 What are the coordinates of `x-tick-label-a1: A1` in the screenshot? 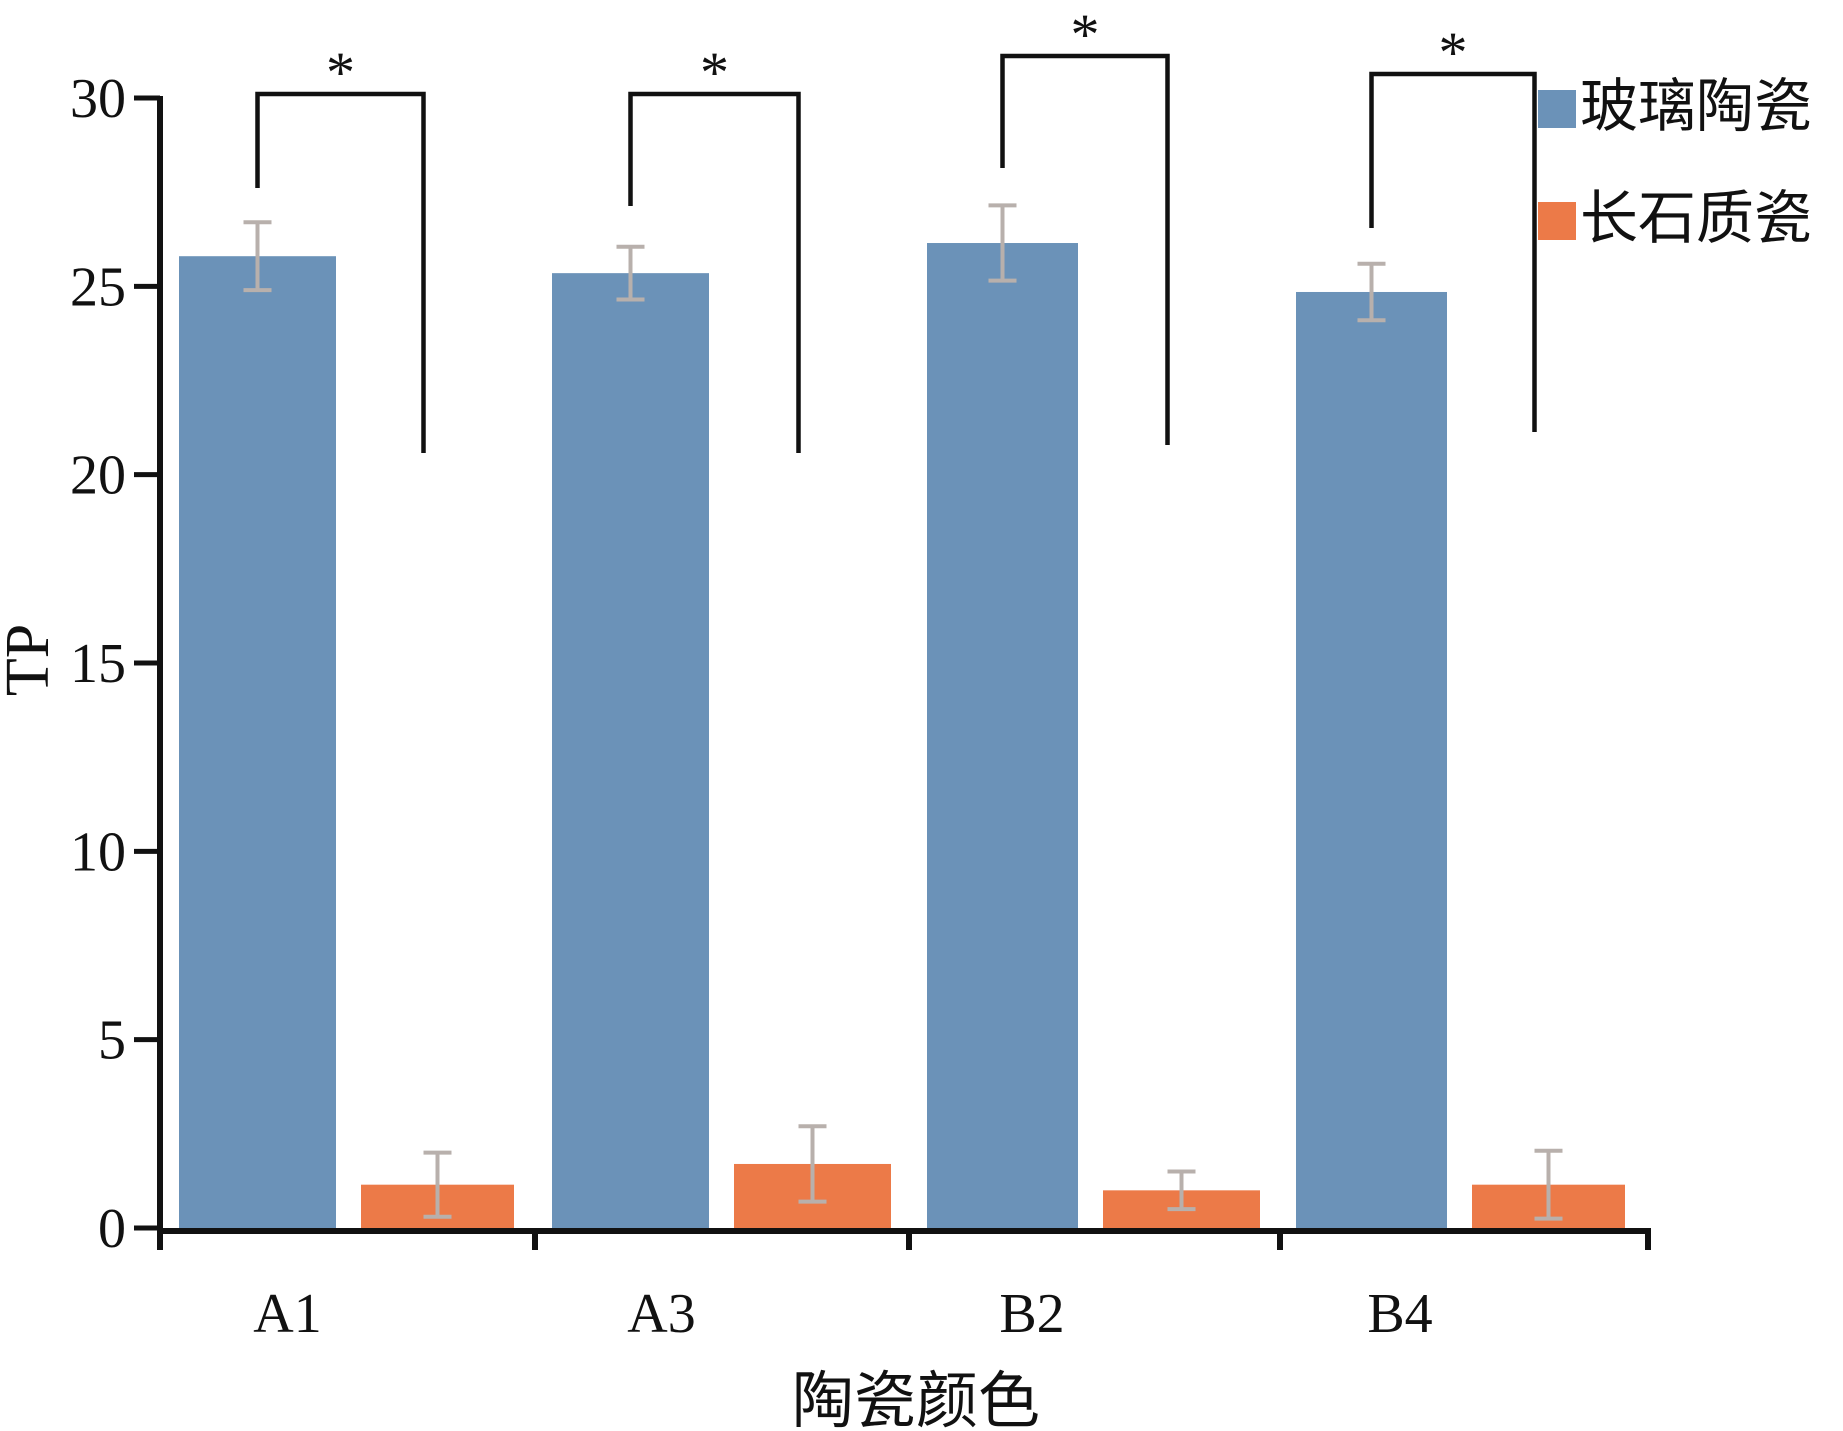 It's located at (287, 1314).